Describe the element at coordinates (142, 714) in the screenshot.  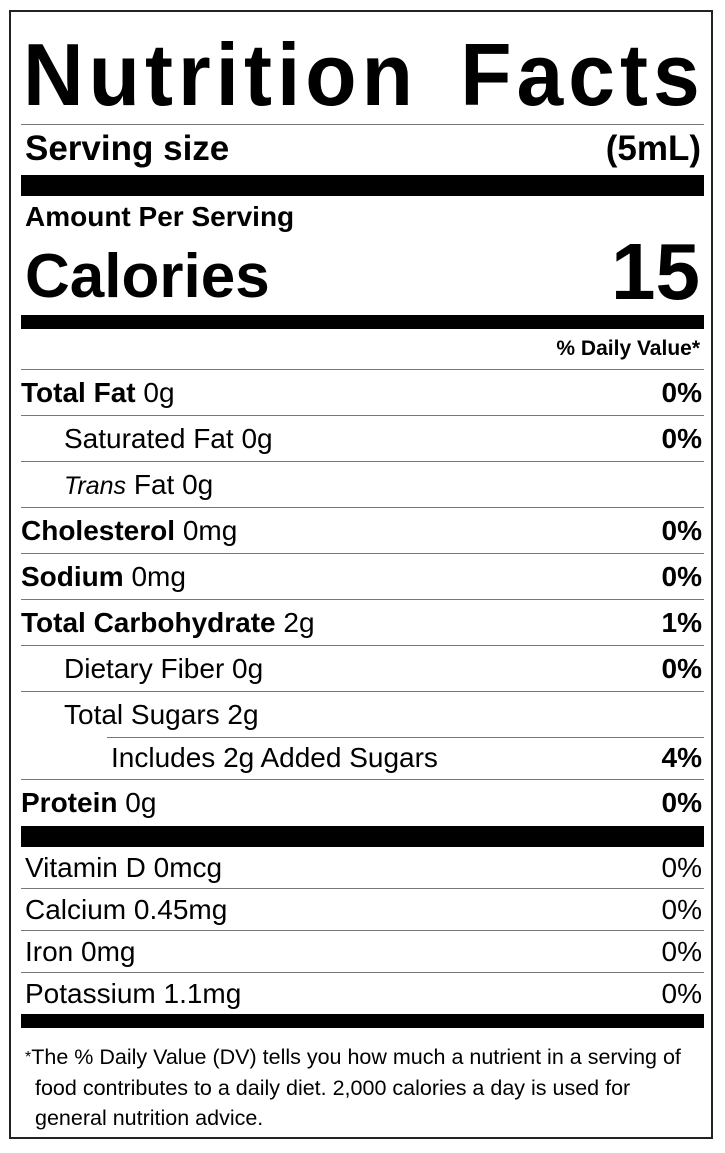
I see `nutrient-name: Total Sugars` at that location.